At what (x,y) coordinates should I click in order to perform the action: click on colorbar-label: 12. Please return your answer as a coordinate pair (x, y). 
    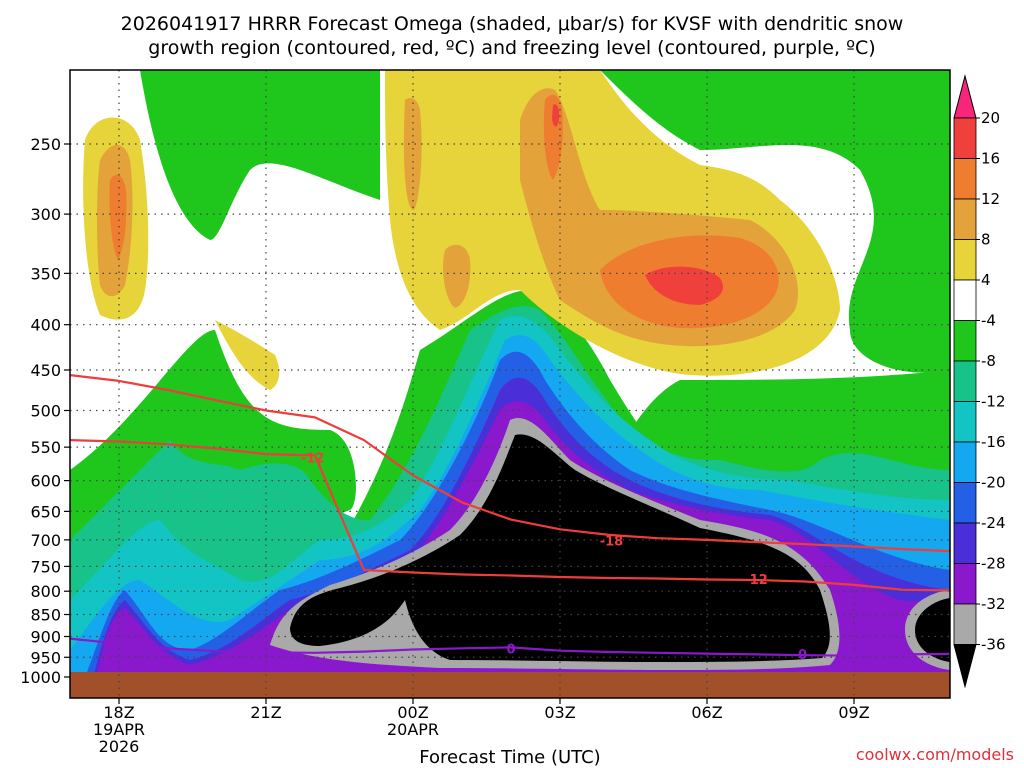
    Looking at the image, I should click on (990, 199).